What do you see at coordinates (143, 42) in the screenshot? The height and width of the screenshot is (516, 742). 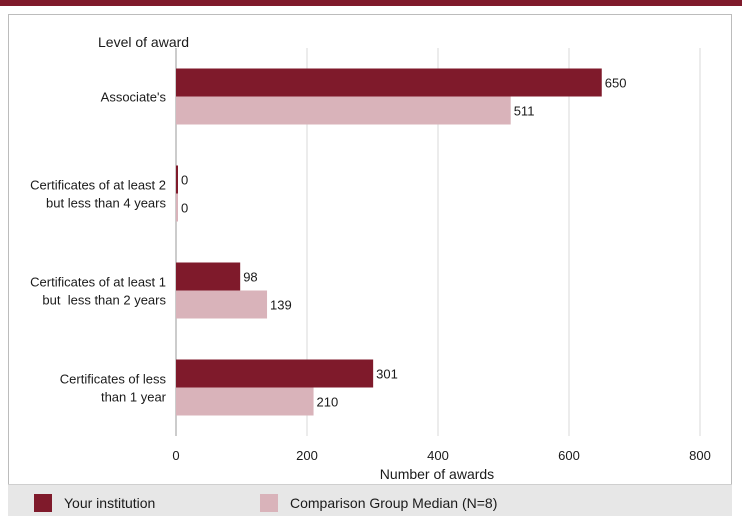 I see `category-axis-title: Level of award` at bounding box center [143, 42].